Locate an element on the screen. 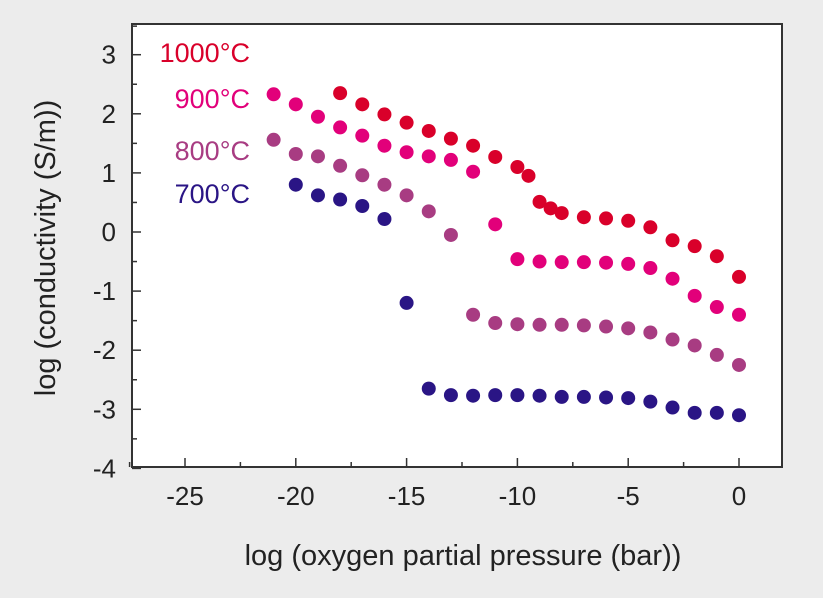 This screenshot has height=598, width=823. y-tick-label: 0 is located at coordinates (109, 232).